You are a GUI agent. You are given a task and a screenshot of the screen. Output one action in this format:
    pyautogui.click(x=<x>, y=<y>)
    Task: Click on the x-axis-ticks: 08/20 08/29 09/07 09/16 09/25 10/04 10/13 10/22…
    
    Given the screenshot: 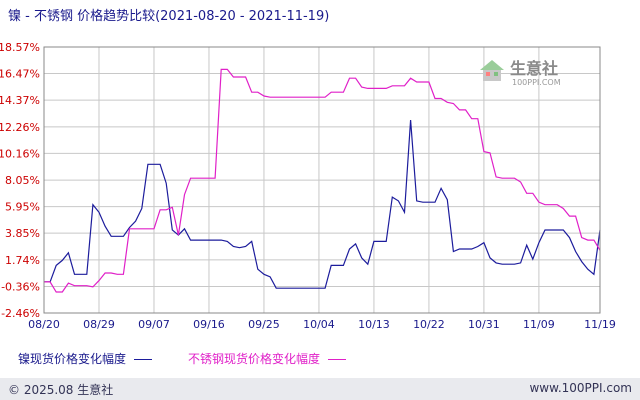 What is the action you would take?
    pyautogui.click(x=322, y=324)
    